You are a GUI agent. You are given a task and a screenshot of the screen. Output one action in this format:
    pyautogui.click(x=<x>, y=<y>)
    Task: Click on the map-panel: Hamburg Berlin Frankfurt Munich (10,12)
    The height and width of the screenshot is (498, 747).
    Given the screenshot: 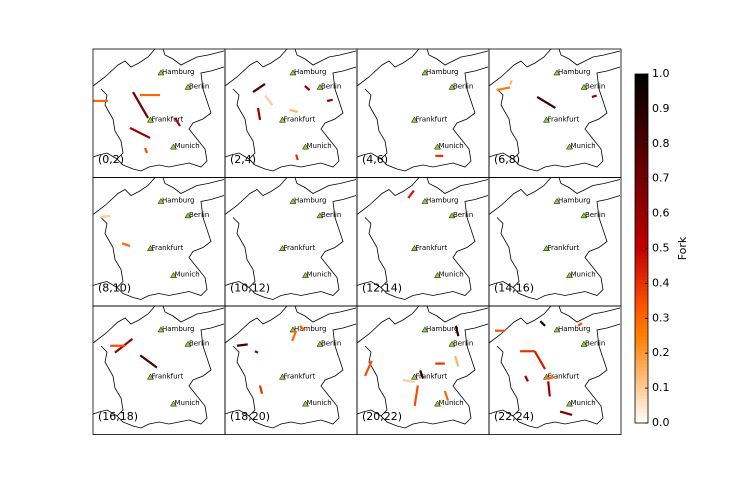 What is the action you would take?
    pyautogui.click(x=291, y=242)
    